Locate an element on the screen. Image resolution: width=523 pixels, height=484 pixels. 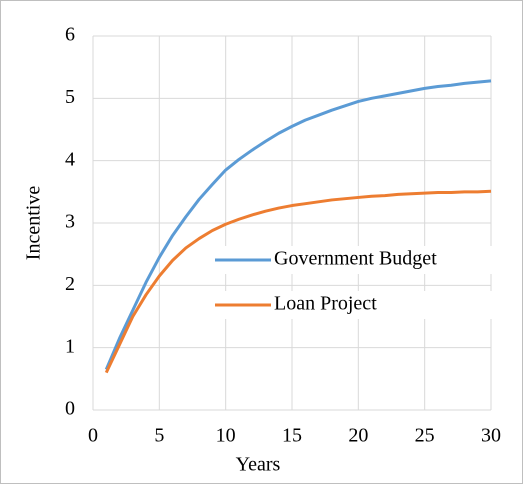
y-tick-label: 2 is located at coordinates (70, 284).